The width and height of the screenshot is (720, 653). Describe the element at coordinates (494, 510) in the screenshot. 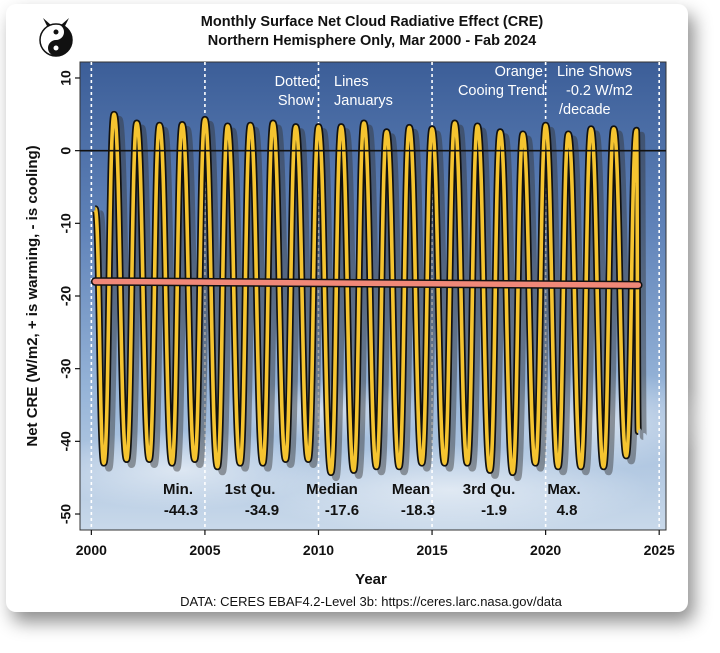

I see `stat-3rd-qu-value: -1.9` at that location.